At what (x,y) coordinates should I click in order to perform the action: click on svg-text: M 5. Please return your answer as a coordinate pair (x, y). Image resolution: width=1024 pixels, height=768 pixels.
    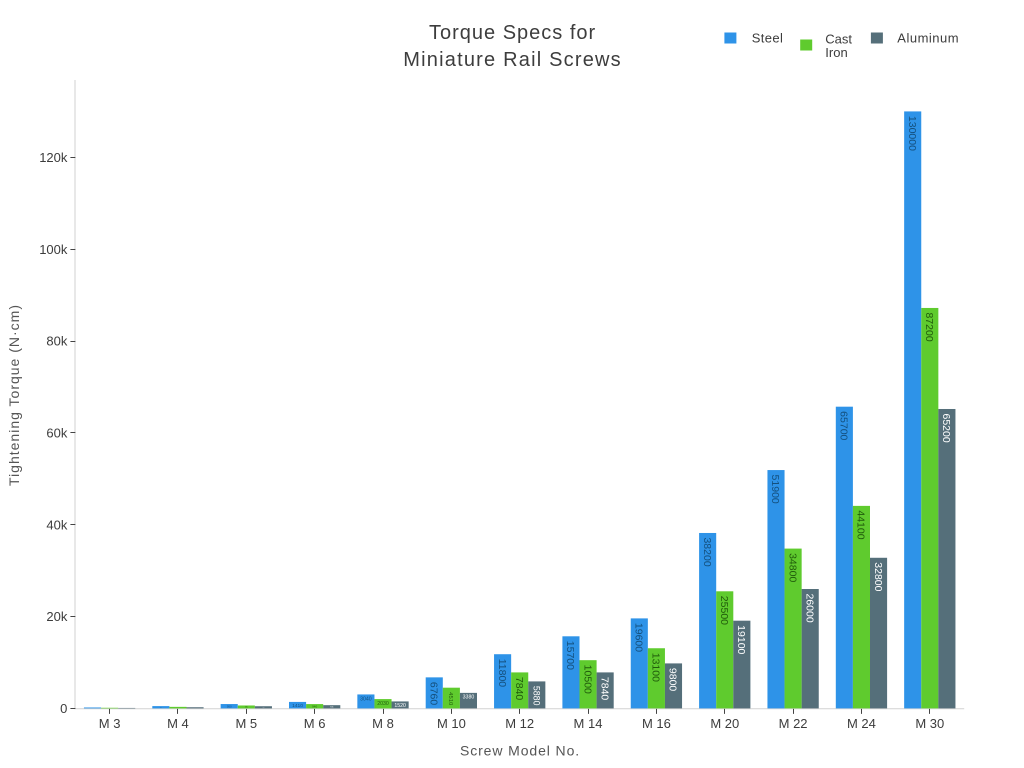
    Looking at the image, I should click on (246, 723).